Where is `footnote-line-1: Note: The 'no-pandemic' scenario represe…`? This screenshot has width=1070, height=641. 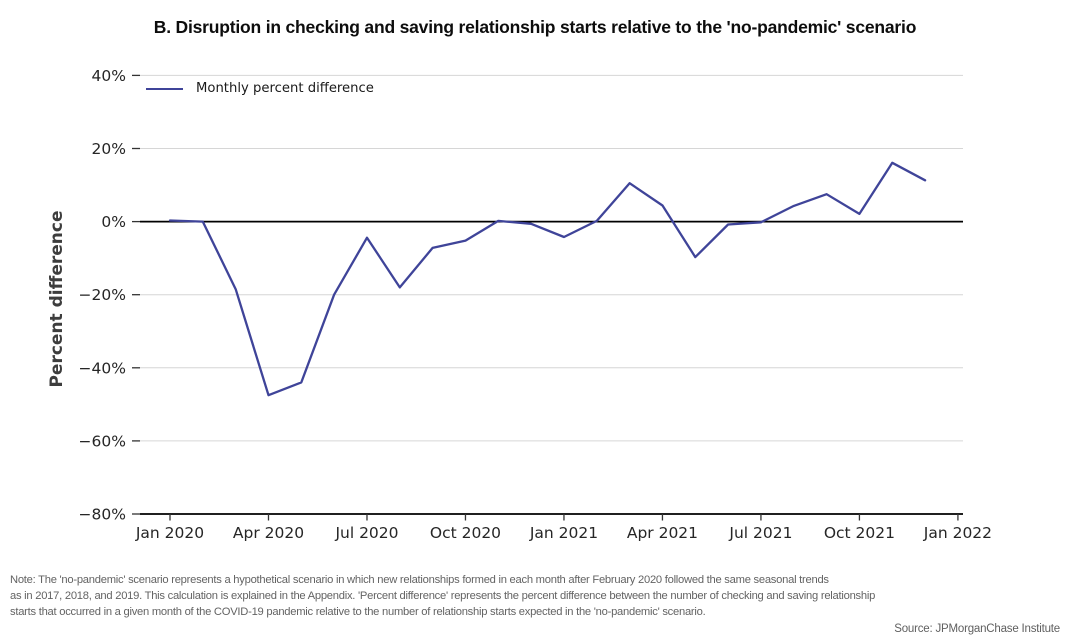
footnote-line-1: Note: The 'no-pandemic' scenario represe… is located at coordinates (419, 580).